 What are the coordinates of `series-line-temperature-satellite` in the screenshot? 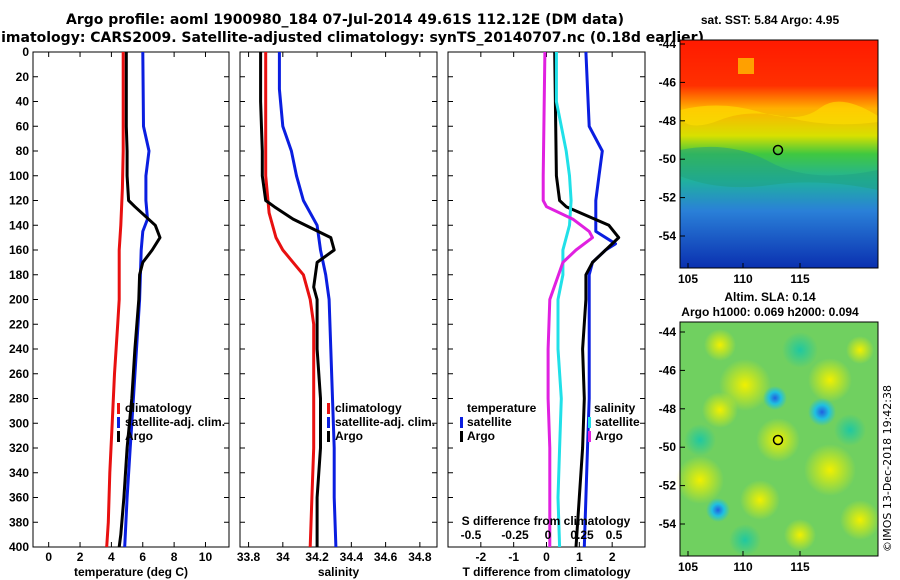 It's located at (599, 299).